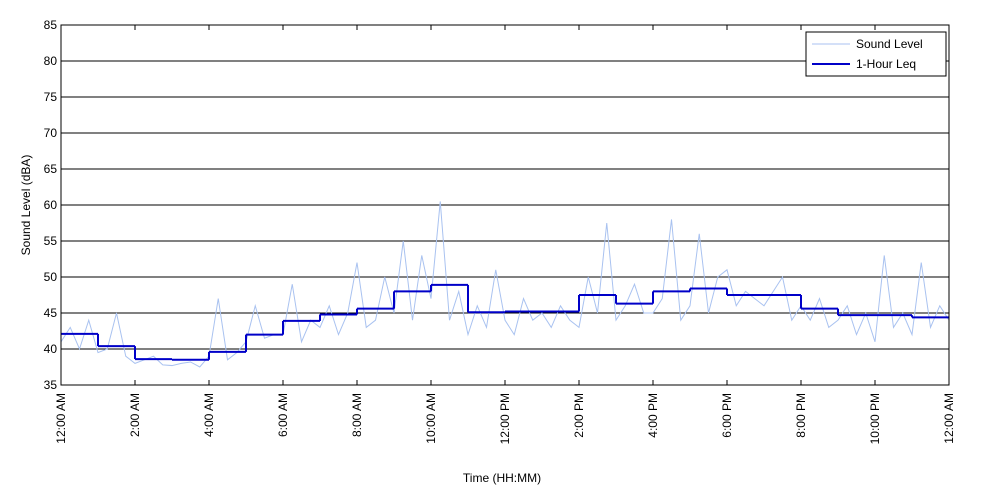 The image size is (1000, 500). What do you see at coordinates (51, 97) in the screenshot?
I see `y-tick-label: 75` at bounding box center [51, 97].